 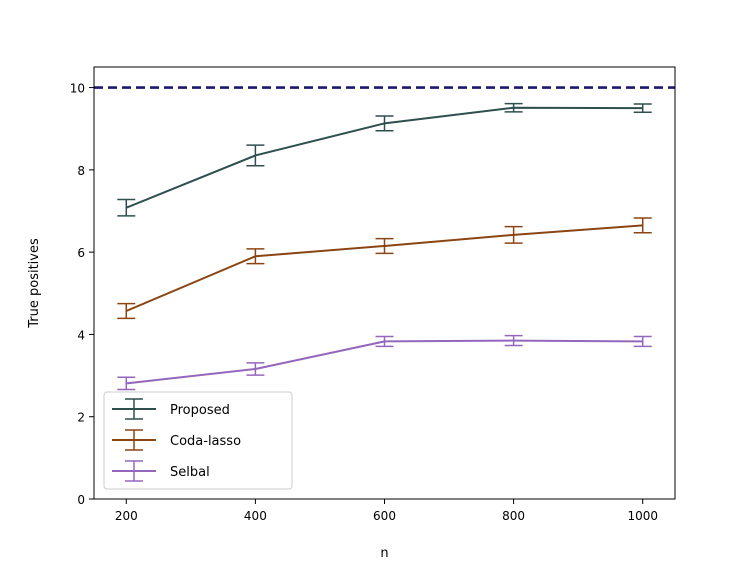 I want to click on y-tick-label: 0, so click(x=81, y=500).